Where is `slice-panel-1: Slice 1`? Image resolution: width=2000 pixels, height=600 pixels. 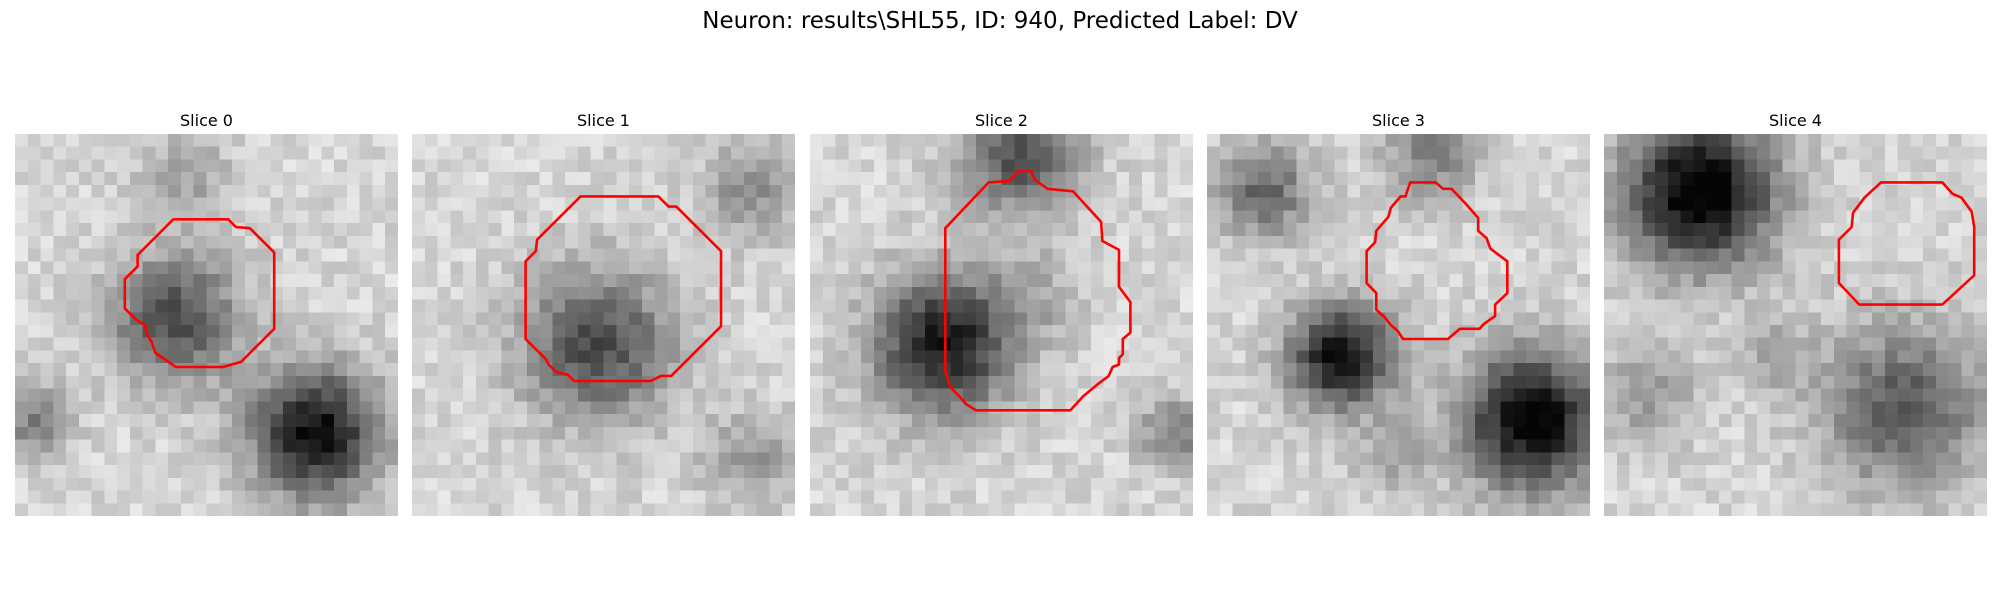 slice-panel-1: Slice 1 is located at coordinates (603, 312).